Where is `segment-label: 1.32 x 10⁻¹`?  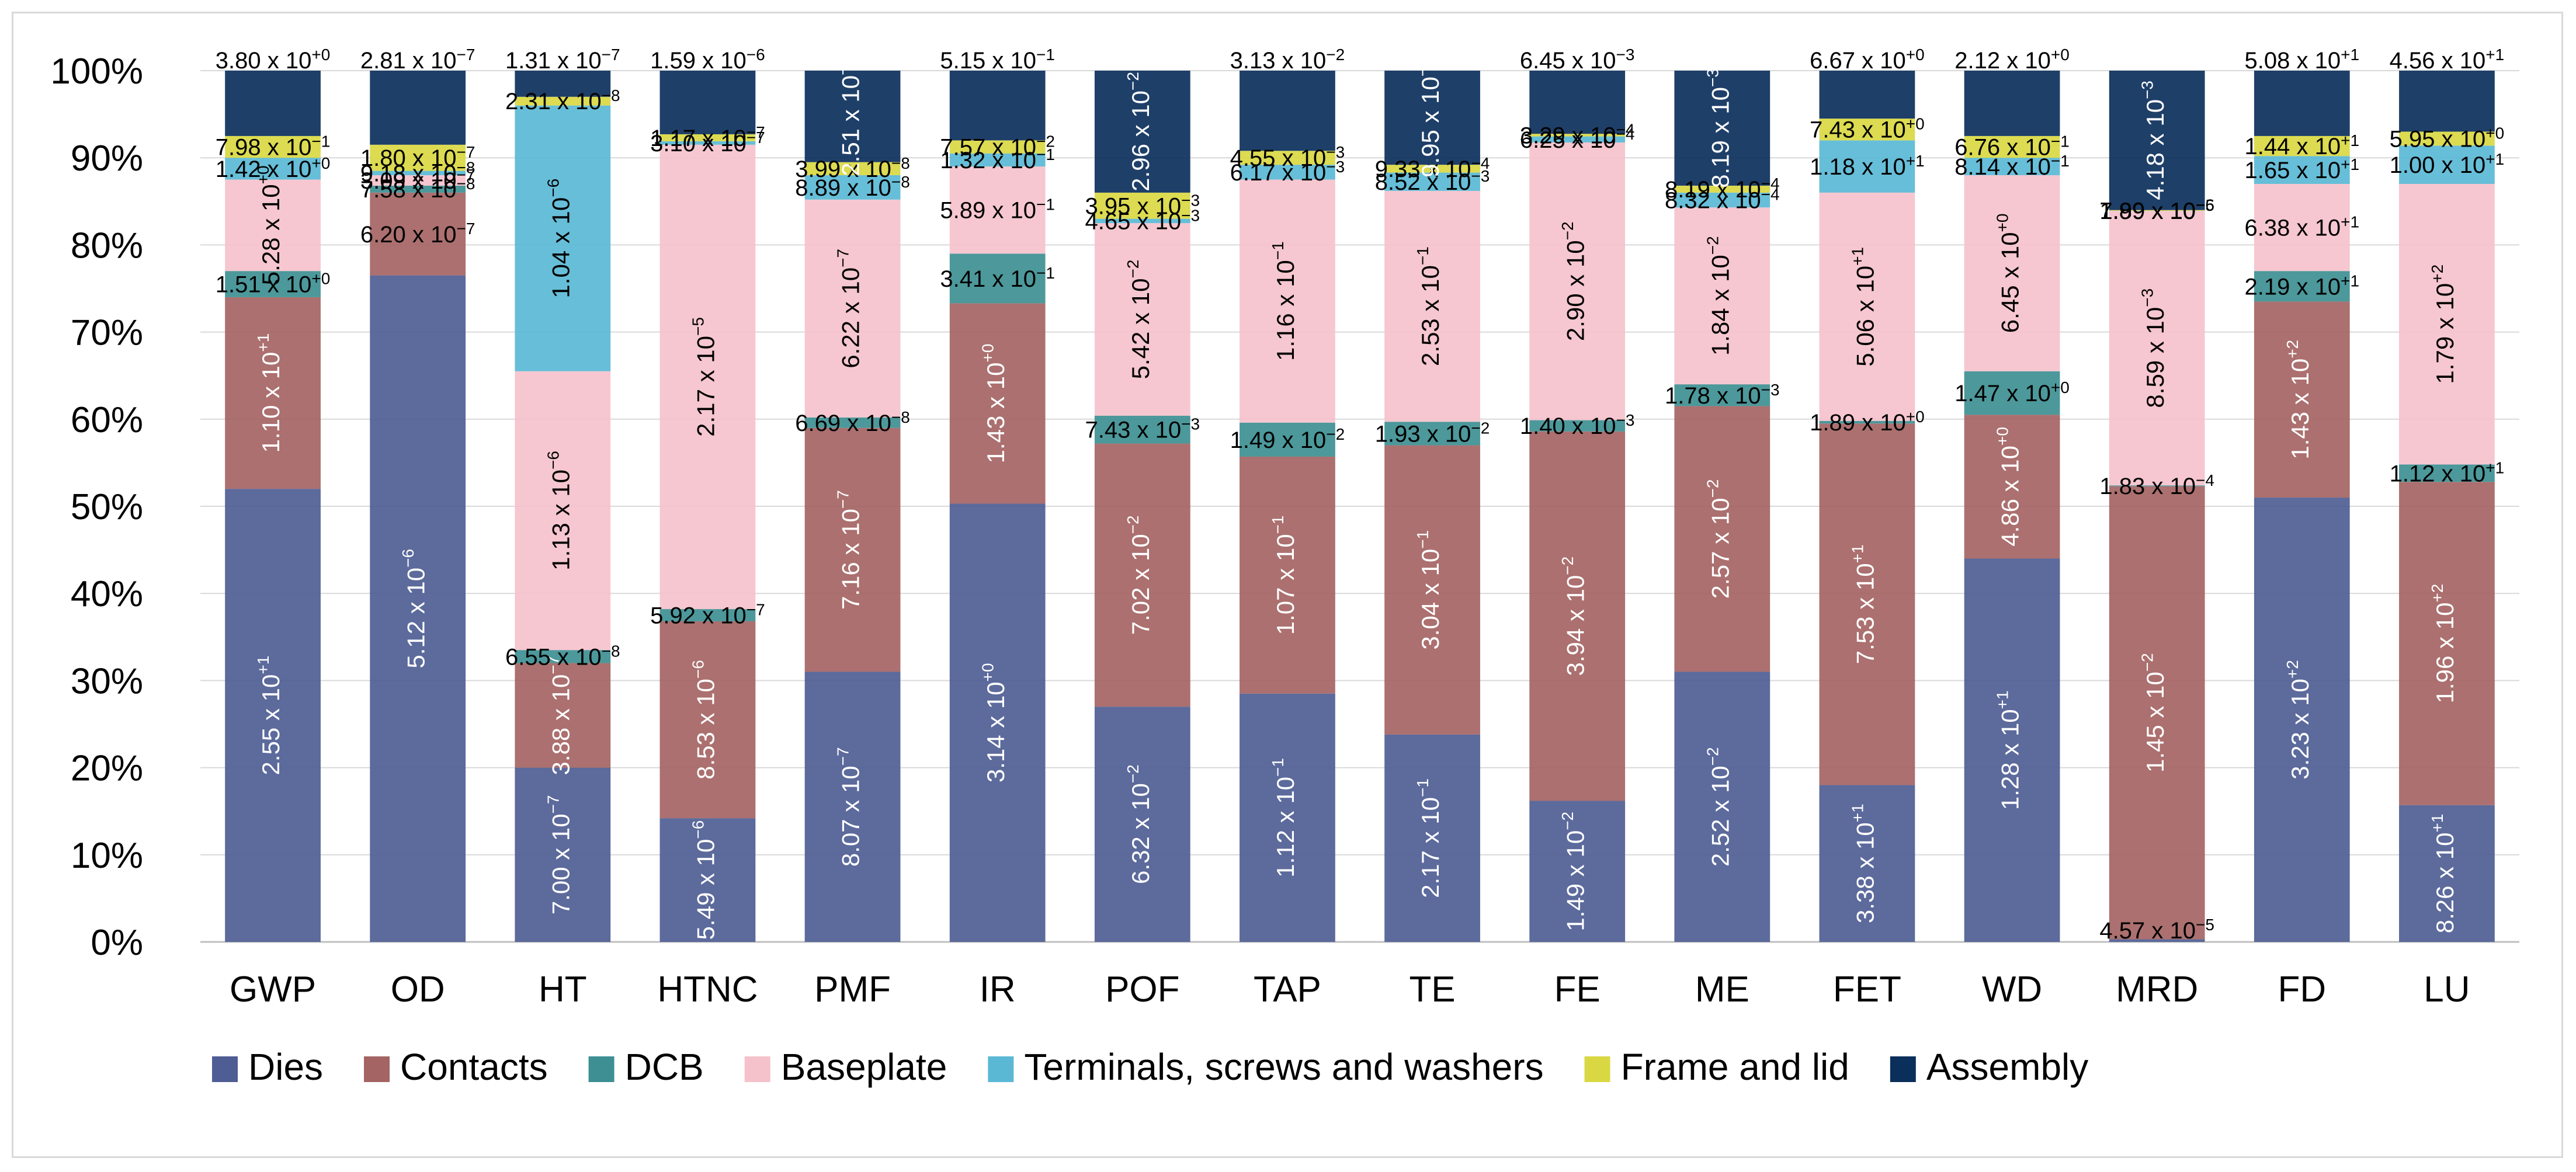 segment-label: 1.32 x 10⁻¹ is located at coordinates (997, 159).